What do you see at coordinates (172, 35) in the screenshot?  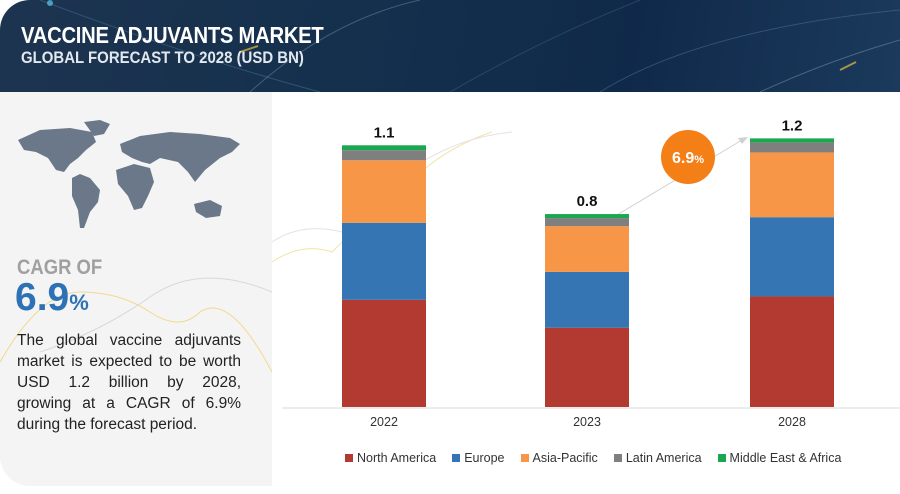 I see `page-title: VACCINE ADJUVANTS MARKET` at bounding box center [172, 35].